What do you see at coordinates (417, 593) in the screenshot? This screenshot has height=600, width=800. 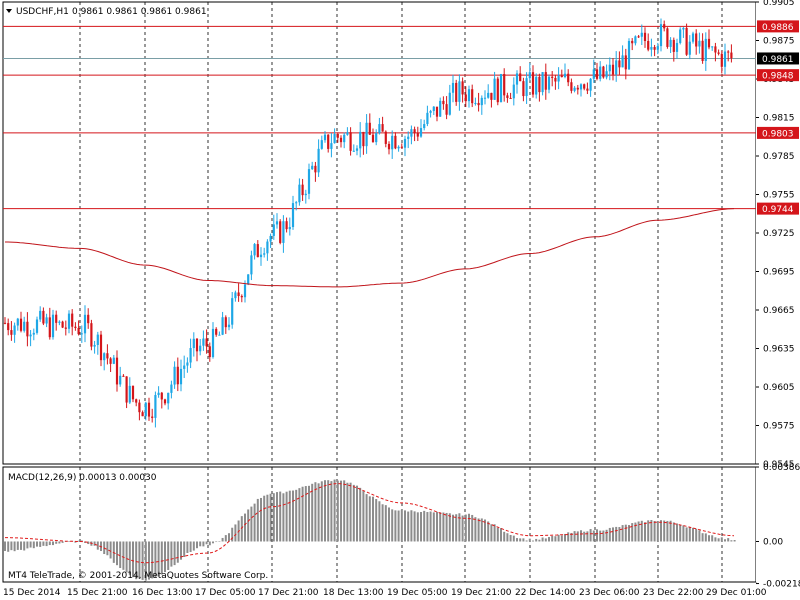 I see `x-tick-label: 19 Dec 05:00` at bounding box center [417, 593].